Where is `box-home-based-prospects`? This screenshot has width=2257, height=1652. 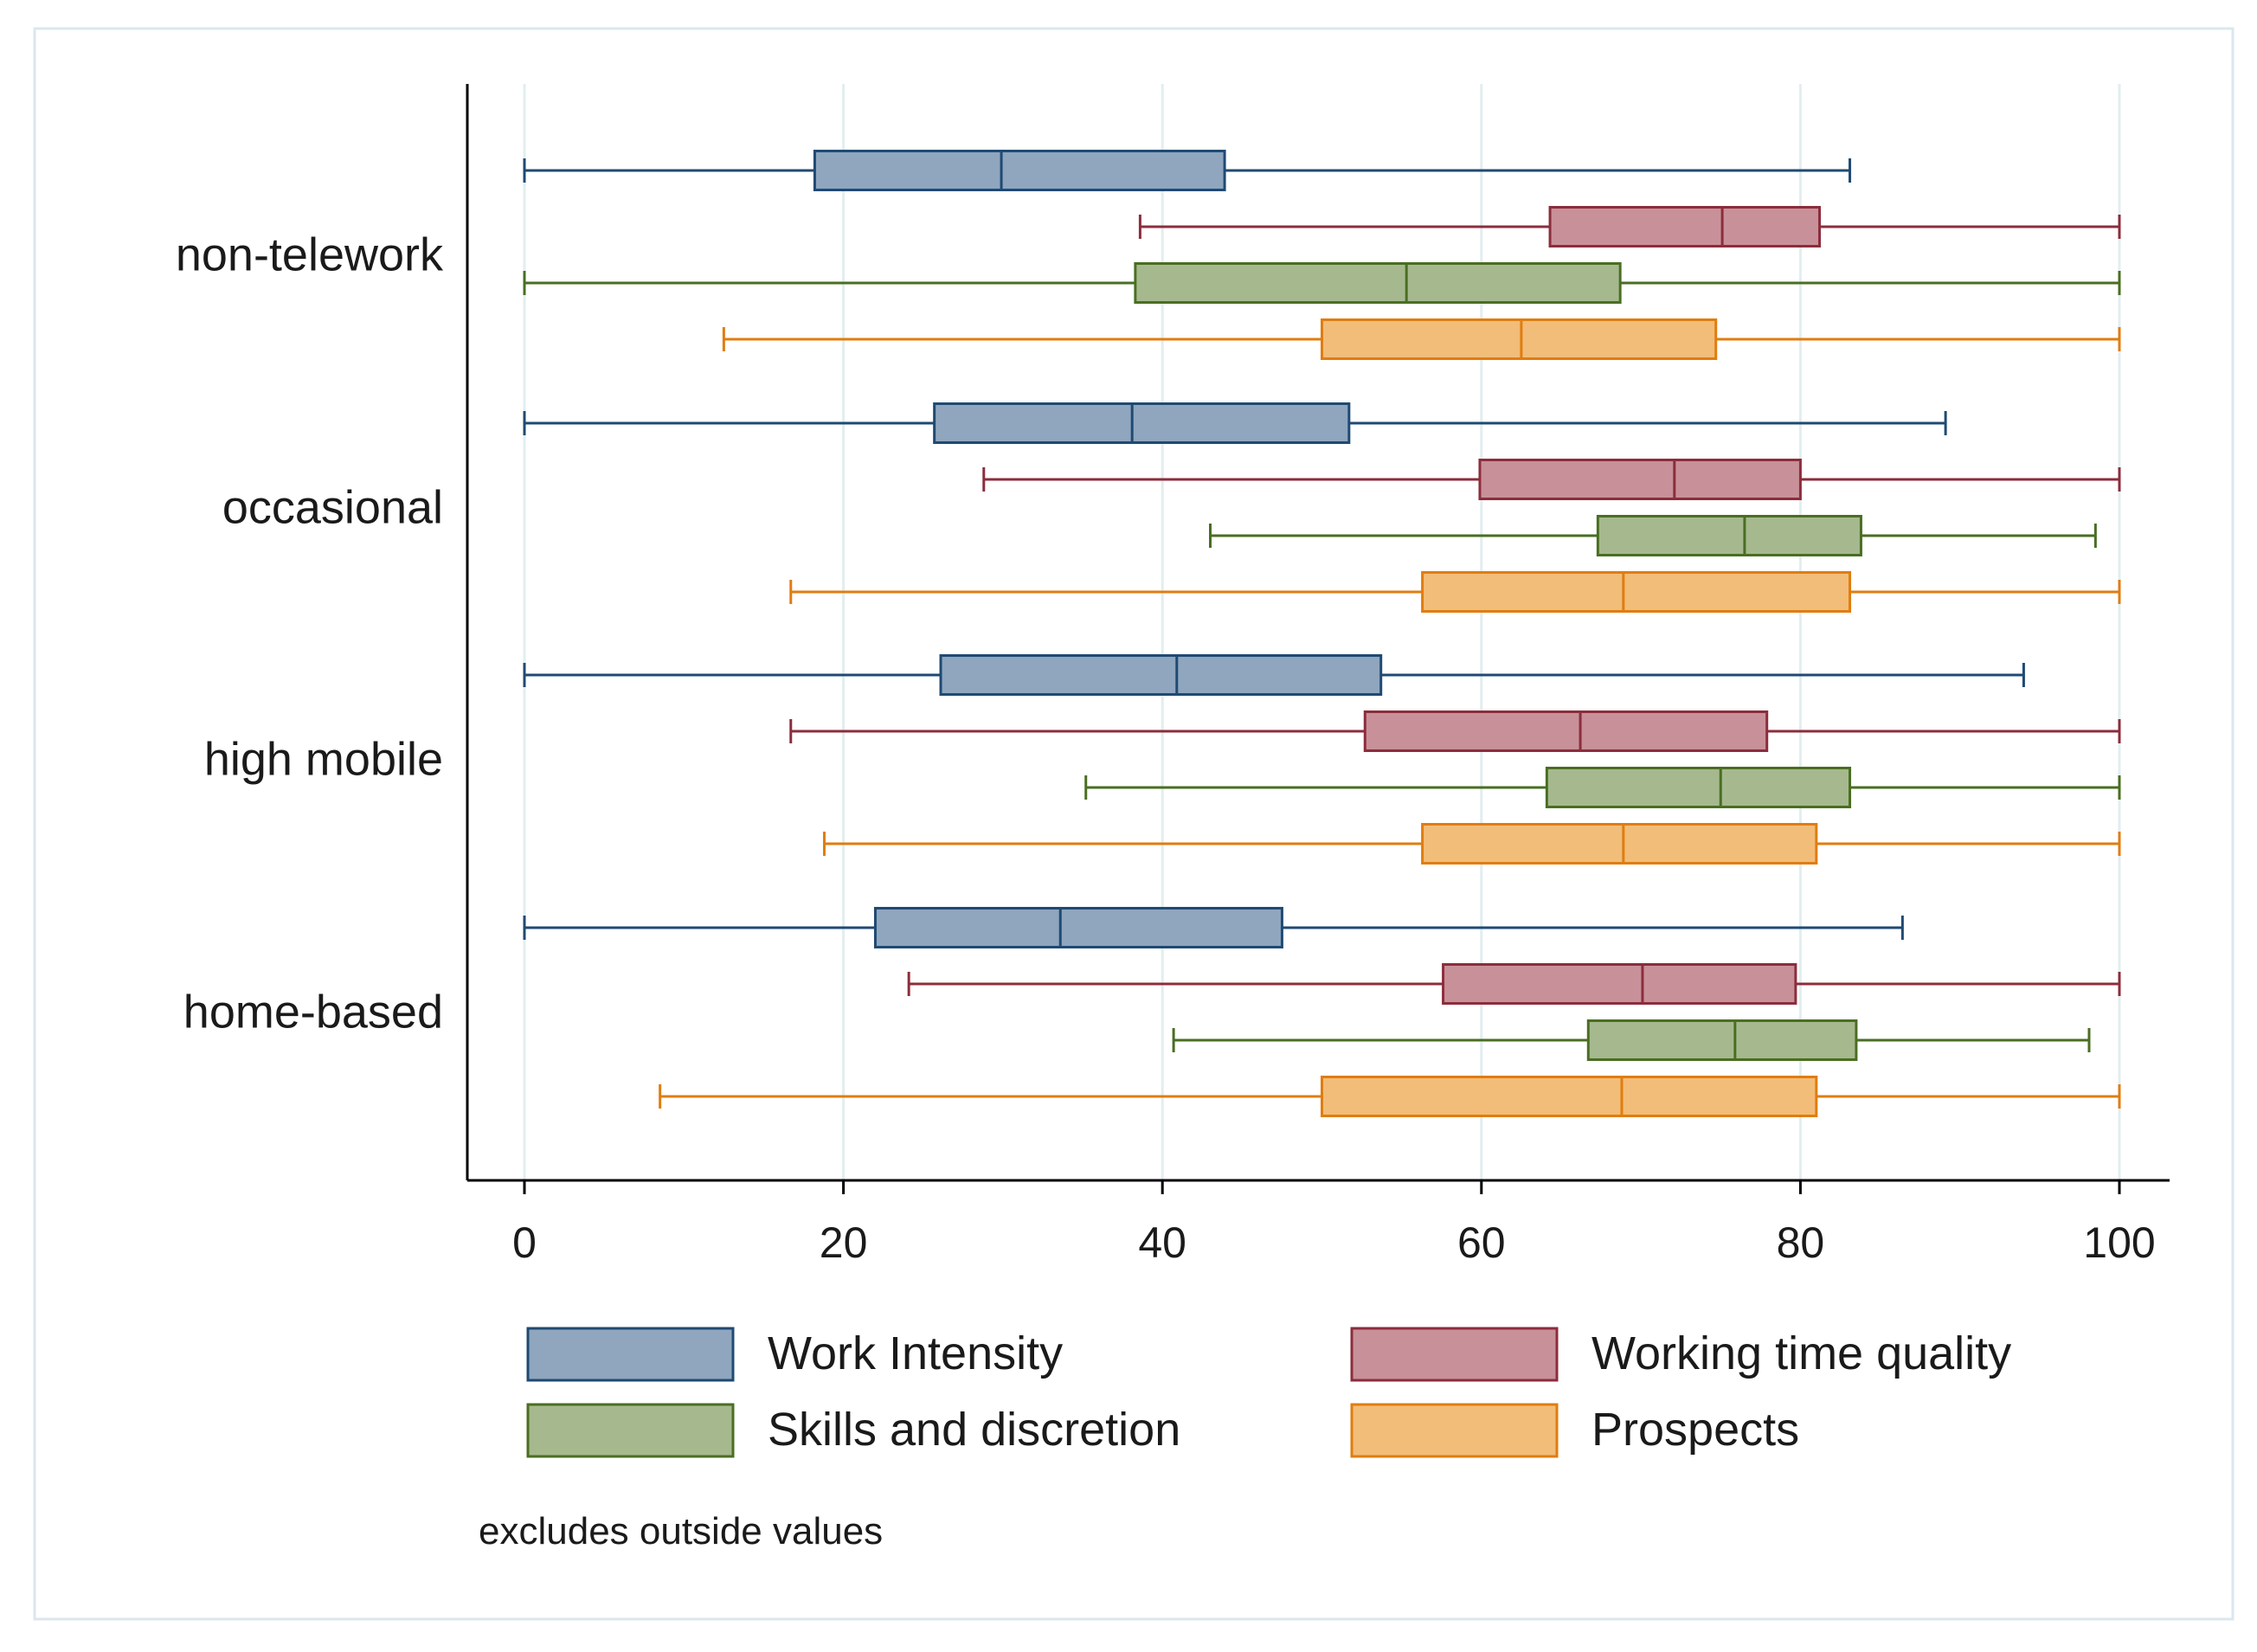
box-home-based-prospects is located at coordinates (1390, 1096).